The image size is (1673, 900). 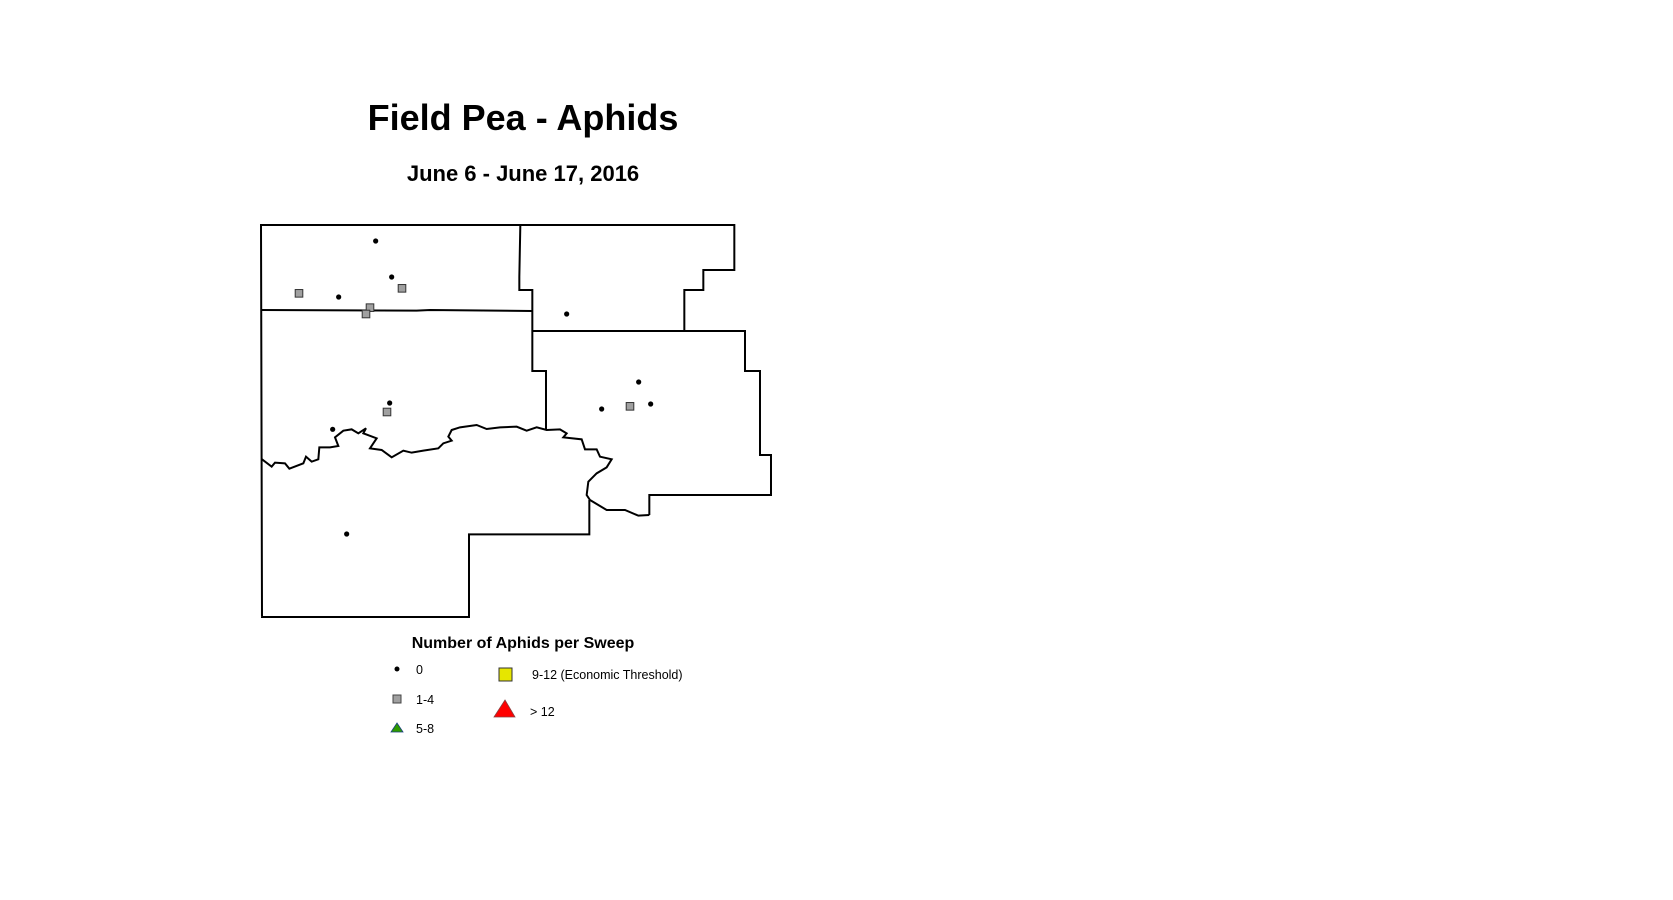 What do you see at coordinates (397, 699) in the screenshot?
I see `legend-square-gray-icon` at bounding box center [397, 699].